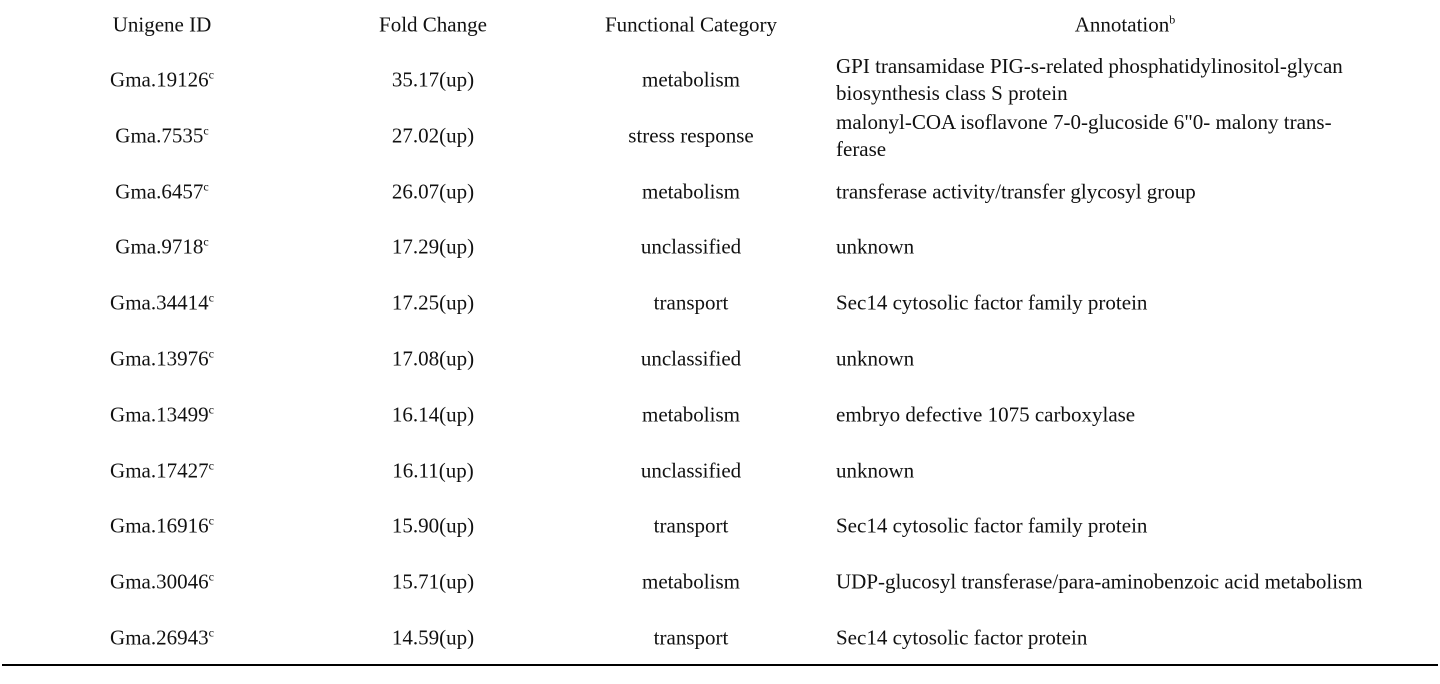 The height and width of the screenshot is (684, 1440). What do you see at coordinates (861, 148) in the screenshot?
I see `annotation-line: ferase` at bounding box center [861, 148].